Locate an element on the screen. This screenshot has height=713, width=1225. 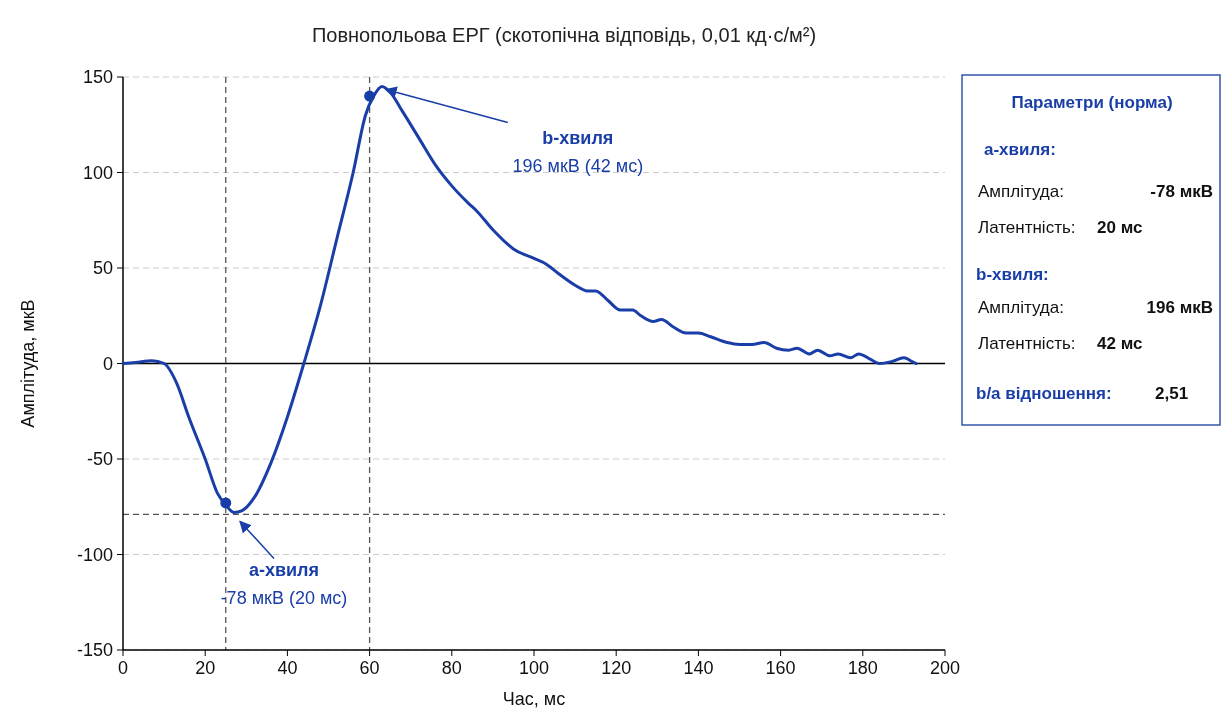
y-tick-label: -150 is located at coordinates (94, 650).